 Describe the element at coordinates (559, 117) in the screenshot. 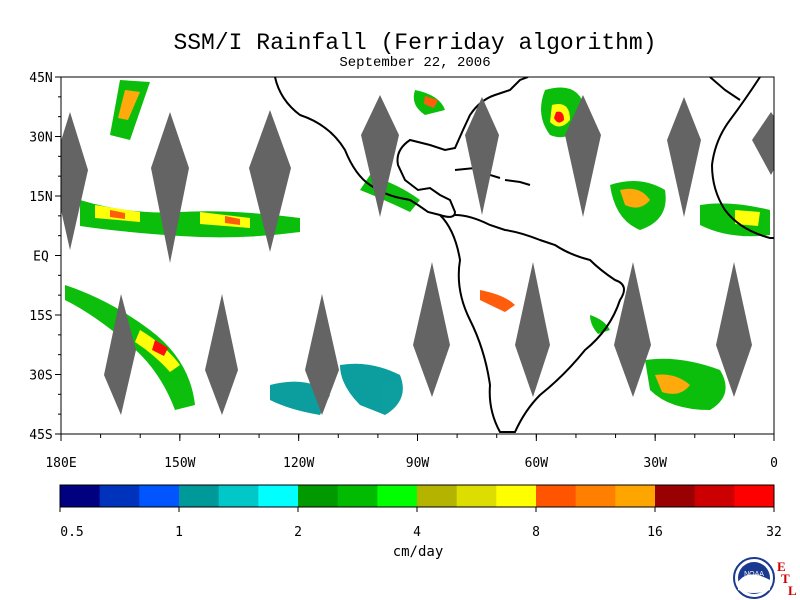

I see `rain-n-atlantic-eye` at that location.